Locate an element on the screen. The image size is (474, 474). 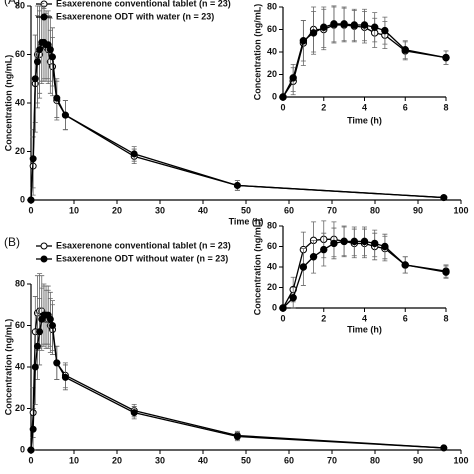
x-tick-label: 10 is located at coordinates (74, 460).